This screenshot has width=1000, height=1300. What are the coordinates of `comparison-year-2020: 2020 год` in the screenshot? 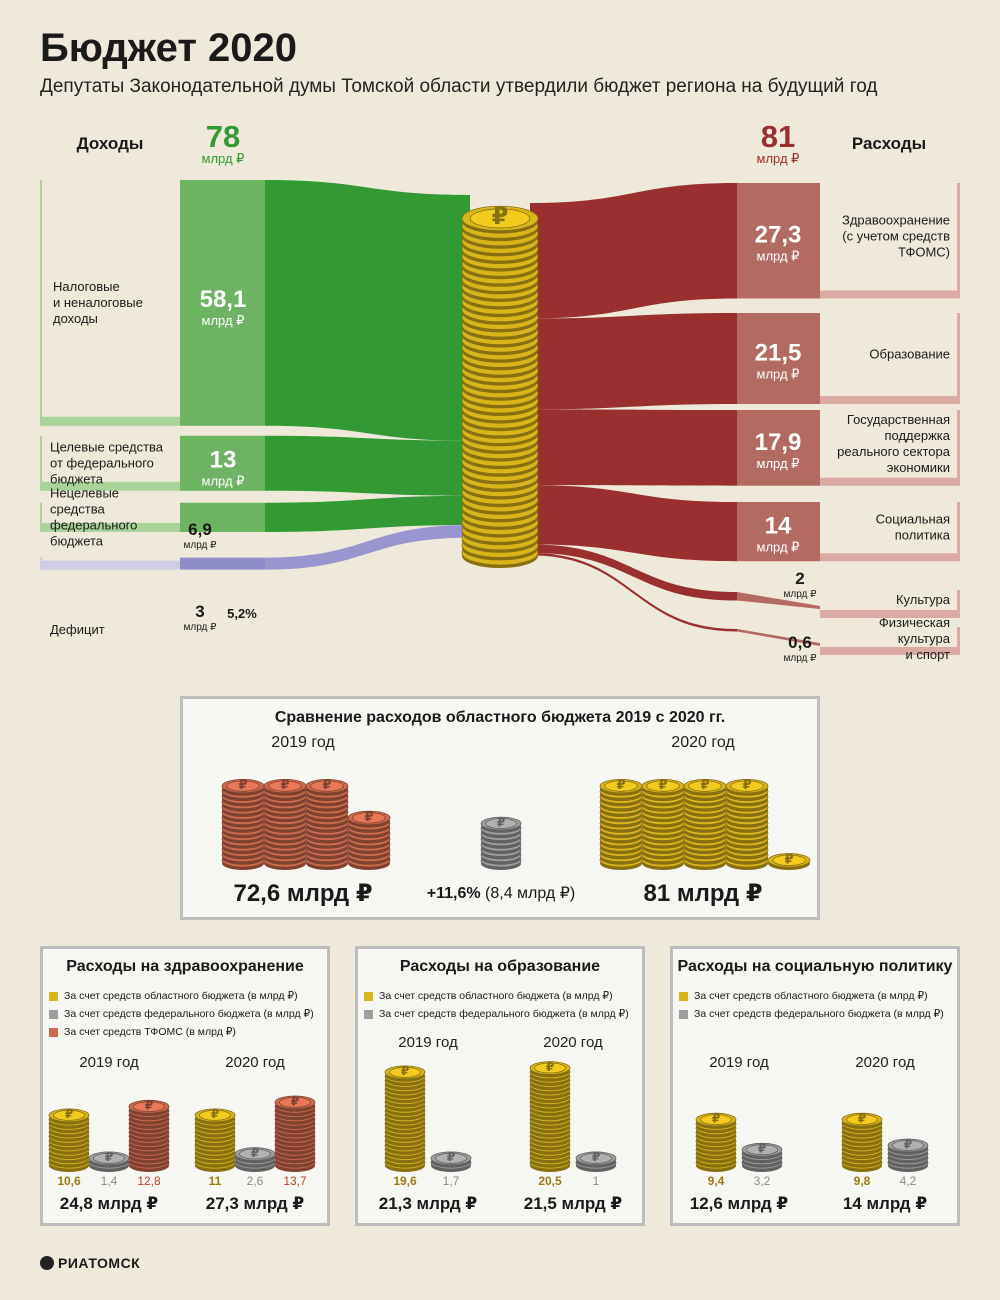 It's located at (703, 742).